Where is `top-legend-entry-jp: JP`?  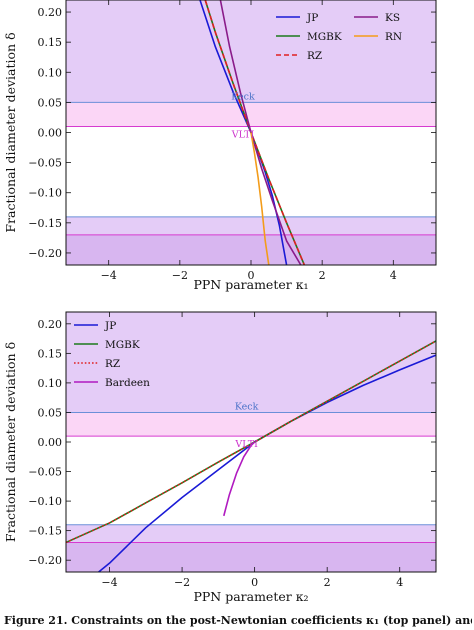
top-legend-entry-jp: JP is located at coordinates (312, 18).